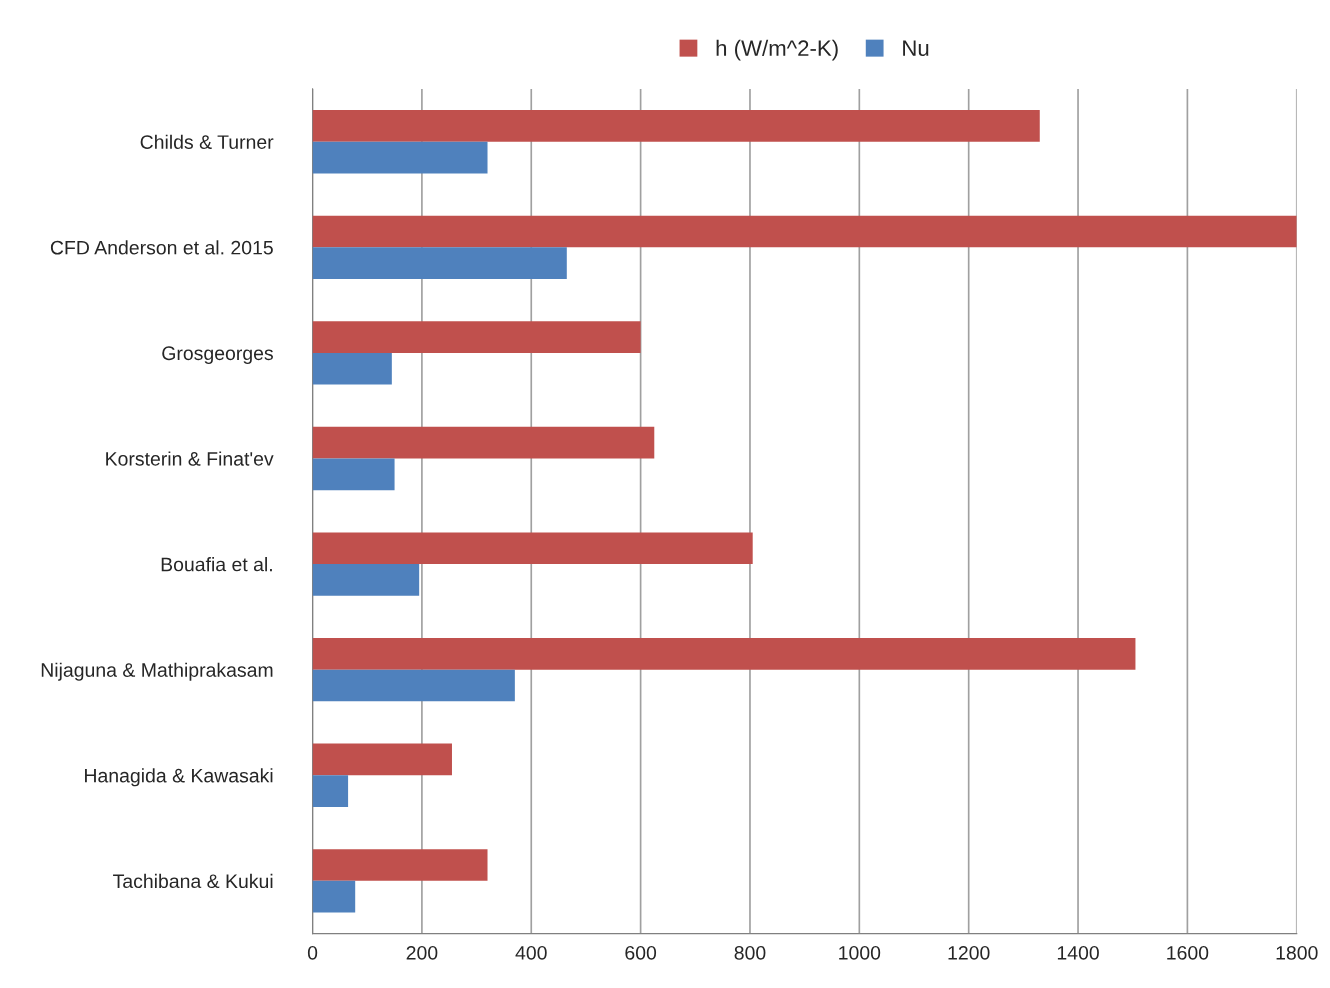  What do you see at coordinates (1078, 952) in the screenshot?
I see `x-tick-label: 1400` at bounding box center [1078, 952].